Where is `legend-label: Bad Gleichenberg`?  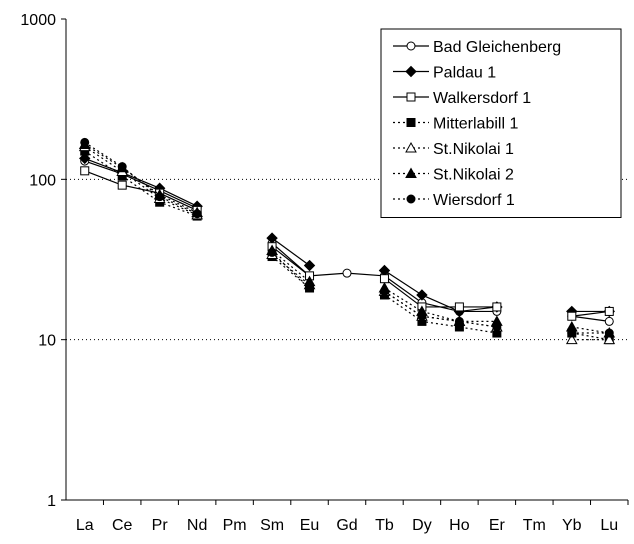
legend-label: Bad Gleichenberg is located at coordinates (497, 47).